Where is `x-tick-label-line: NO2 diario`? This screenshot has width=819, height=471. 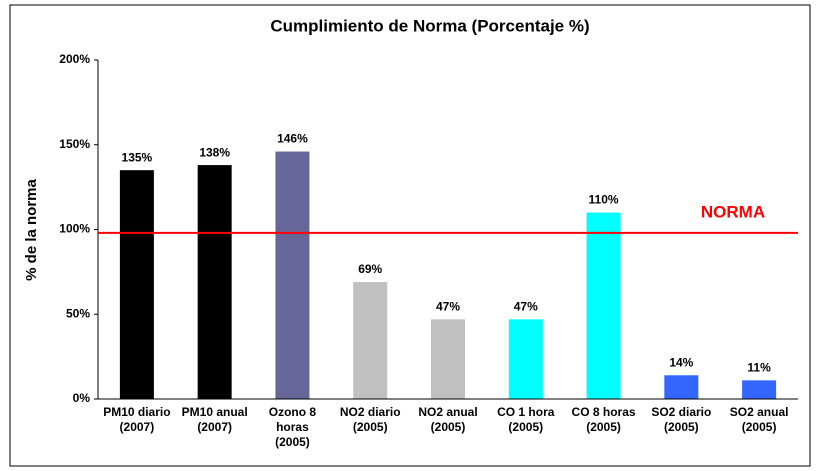 x-tick-label-line: NO2 diario is located at coordinates (370, 412).